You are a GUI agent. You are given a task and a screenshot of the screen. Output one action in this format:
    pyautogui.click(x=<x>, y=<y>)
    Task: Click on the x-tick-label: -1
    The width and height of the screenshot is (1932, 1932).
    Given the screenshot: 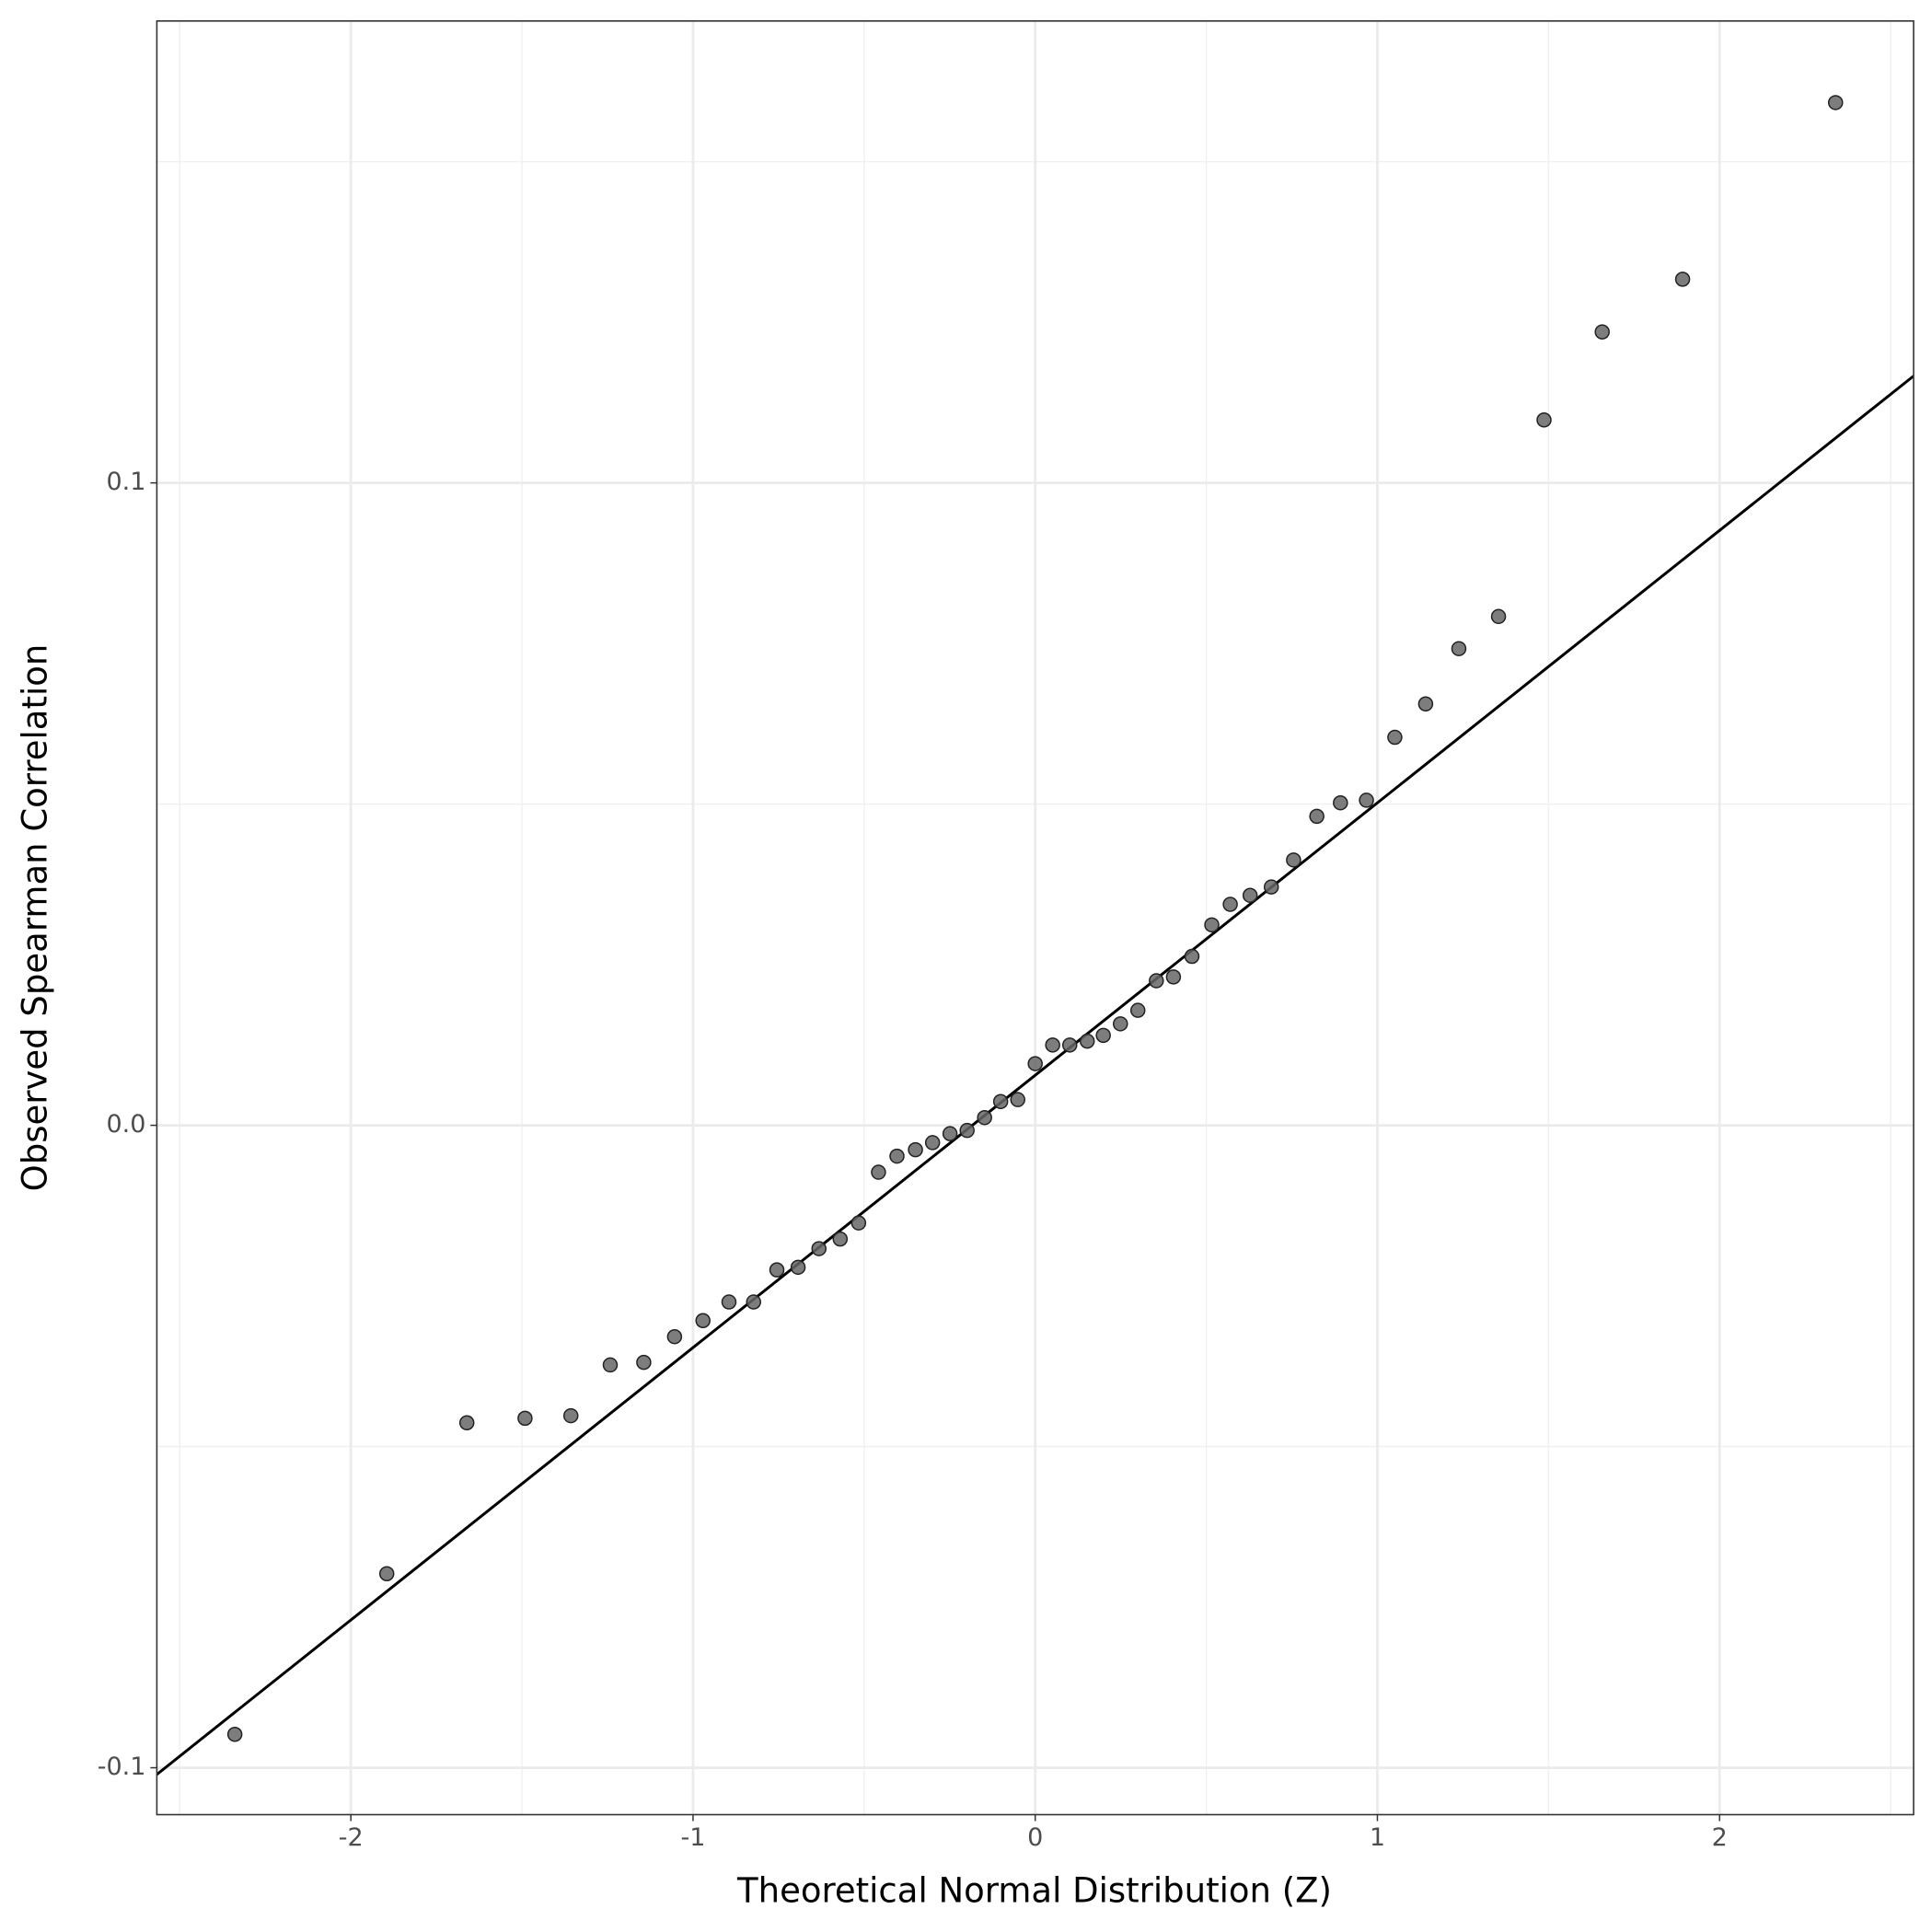 What is the action you would take?
    pyautogui.click(x=693, y=1838)
    